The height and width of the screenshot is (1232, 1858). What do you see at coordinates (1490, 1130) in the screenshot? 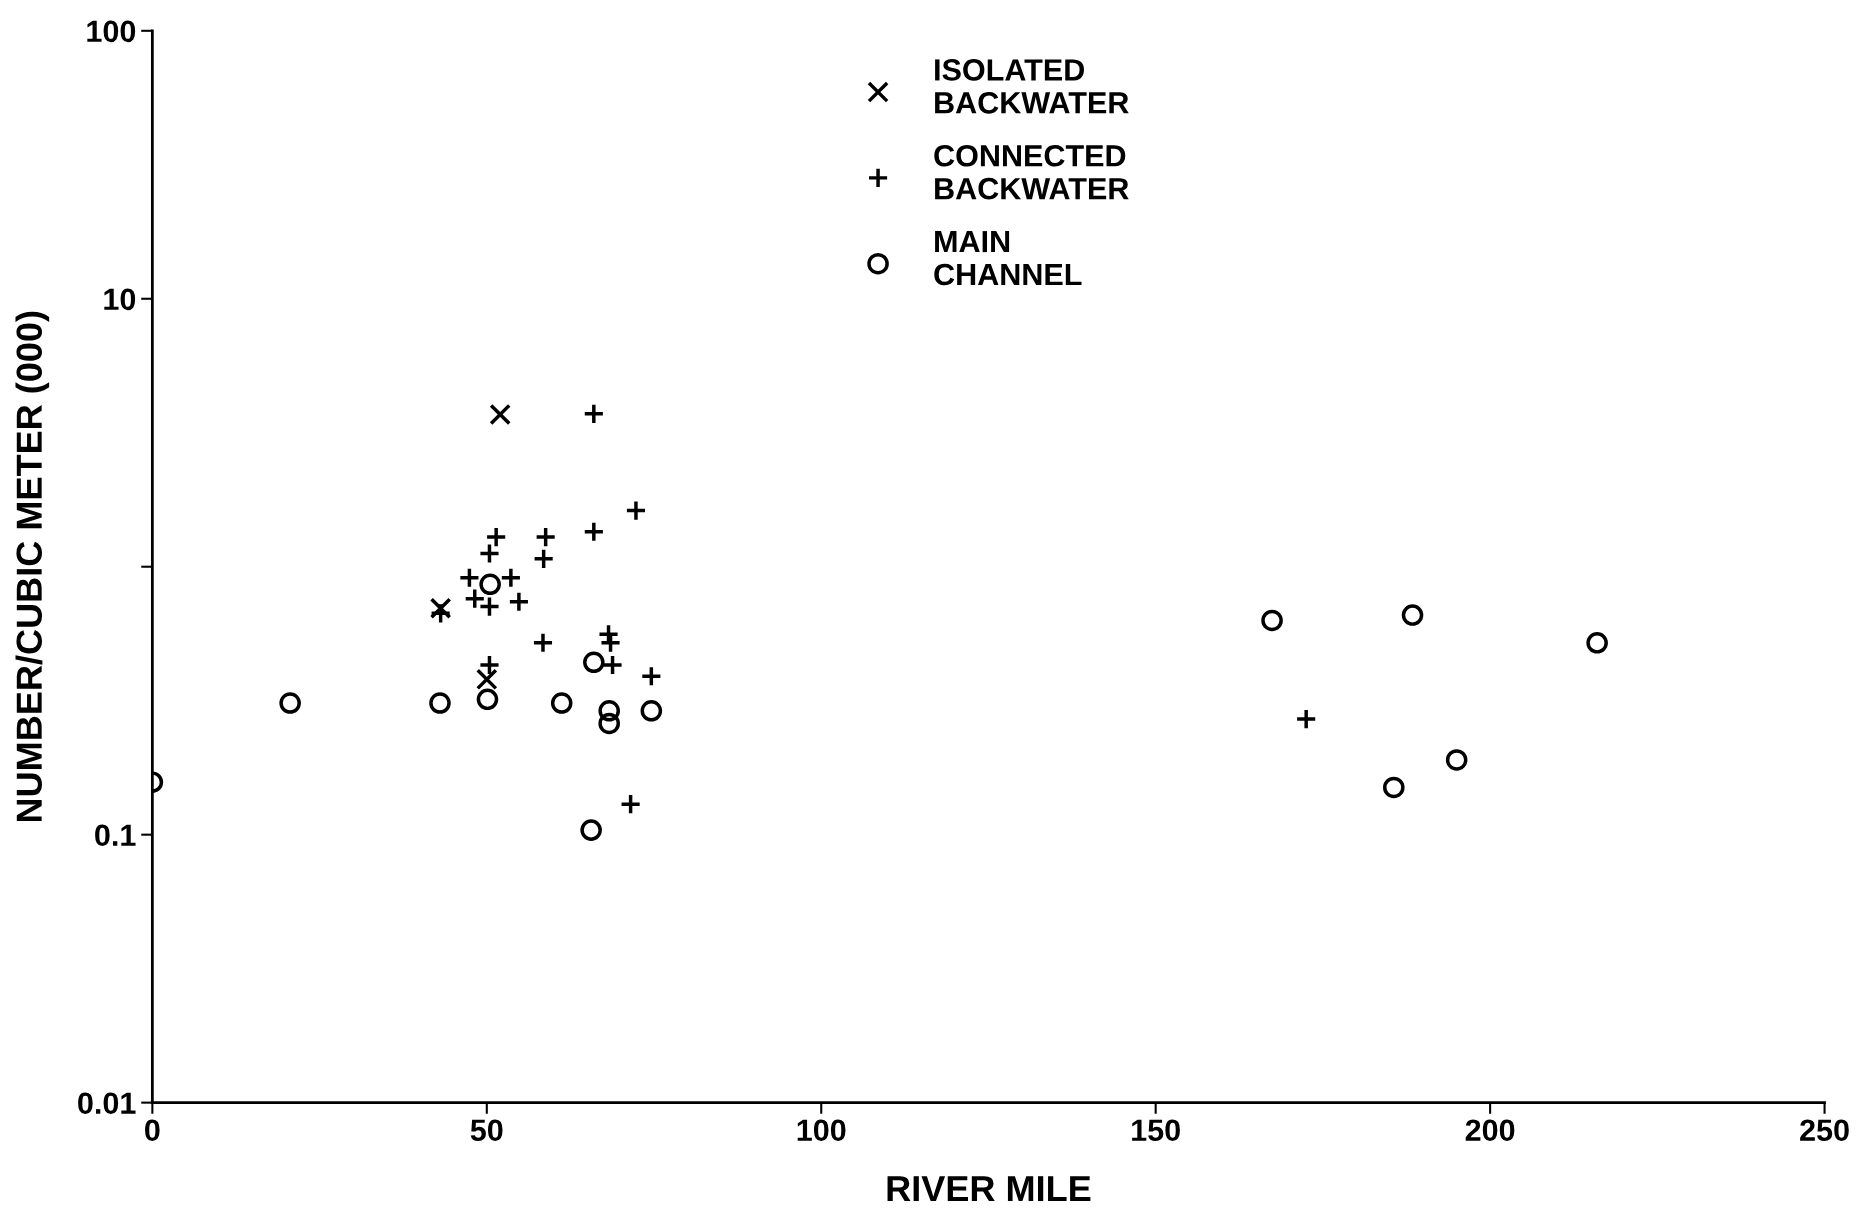
I see `x-tick-label: 200` at bounding box center [1490, 1130].